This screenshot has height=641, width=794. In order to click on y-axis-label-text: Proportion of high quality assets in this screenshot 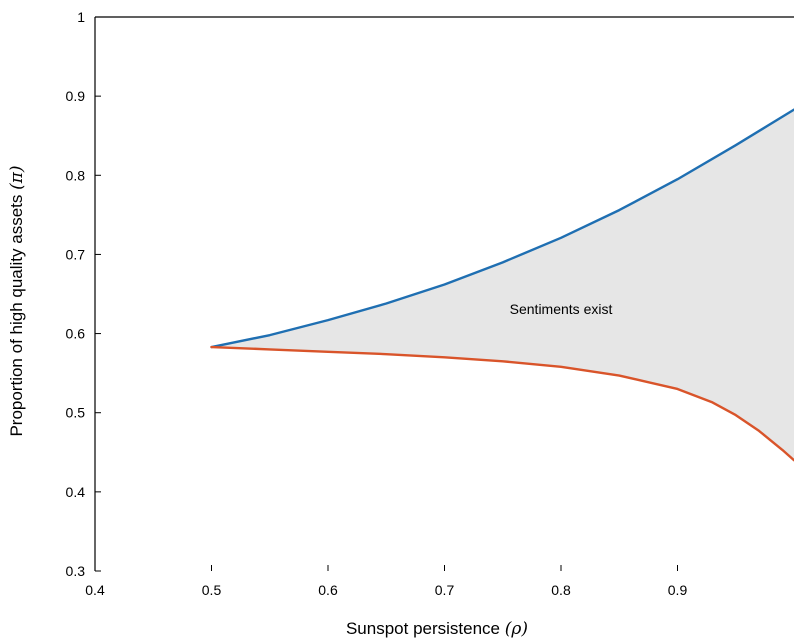, I will do `click(16, 316)`.